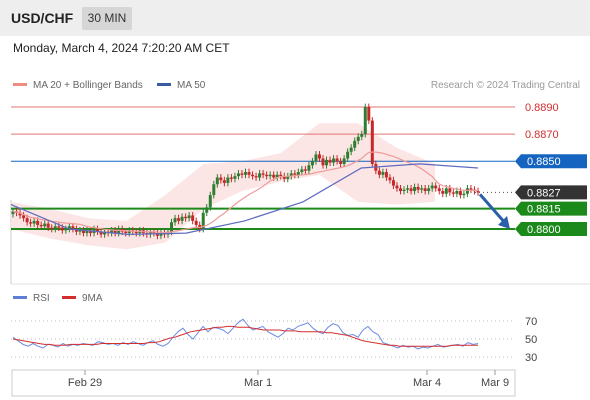  Describe the element at coordinates (495, 383) in the screenshot. I see `x-tick-label: Mar 9` at that location.